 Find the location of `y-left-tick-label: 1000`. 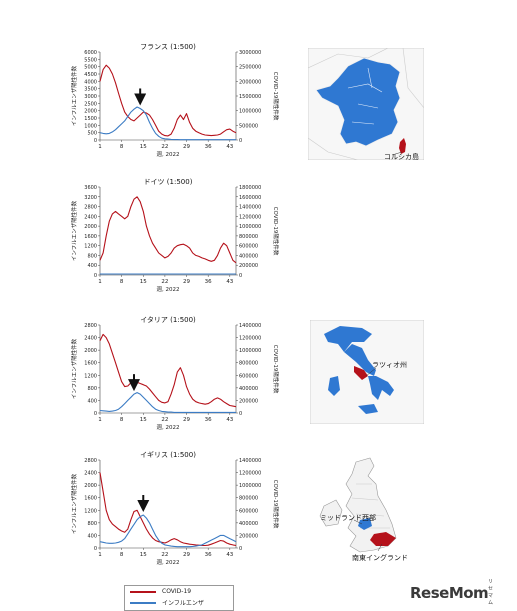

y-left-tick-label: 1000 is located at coordinates (90, 126).